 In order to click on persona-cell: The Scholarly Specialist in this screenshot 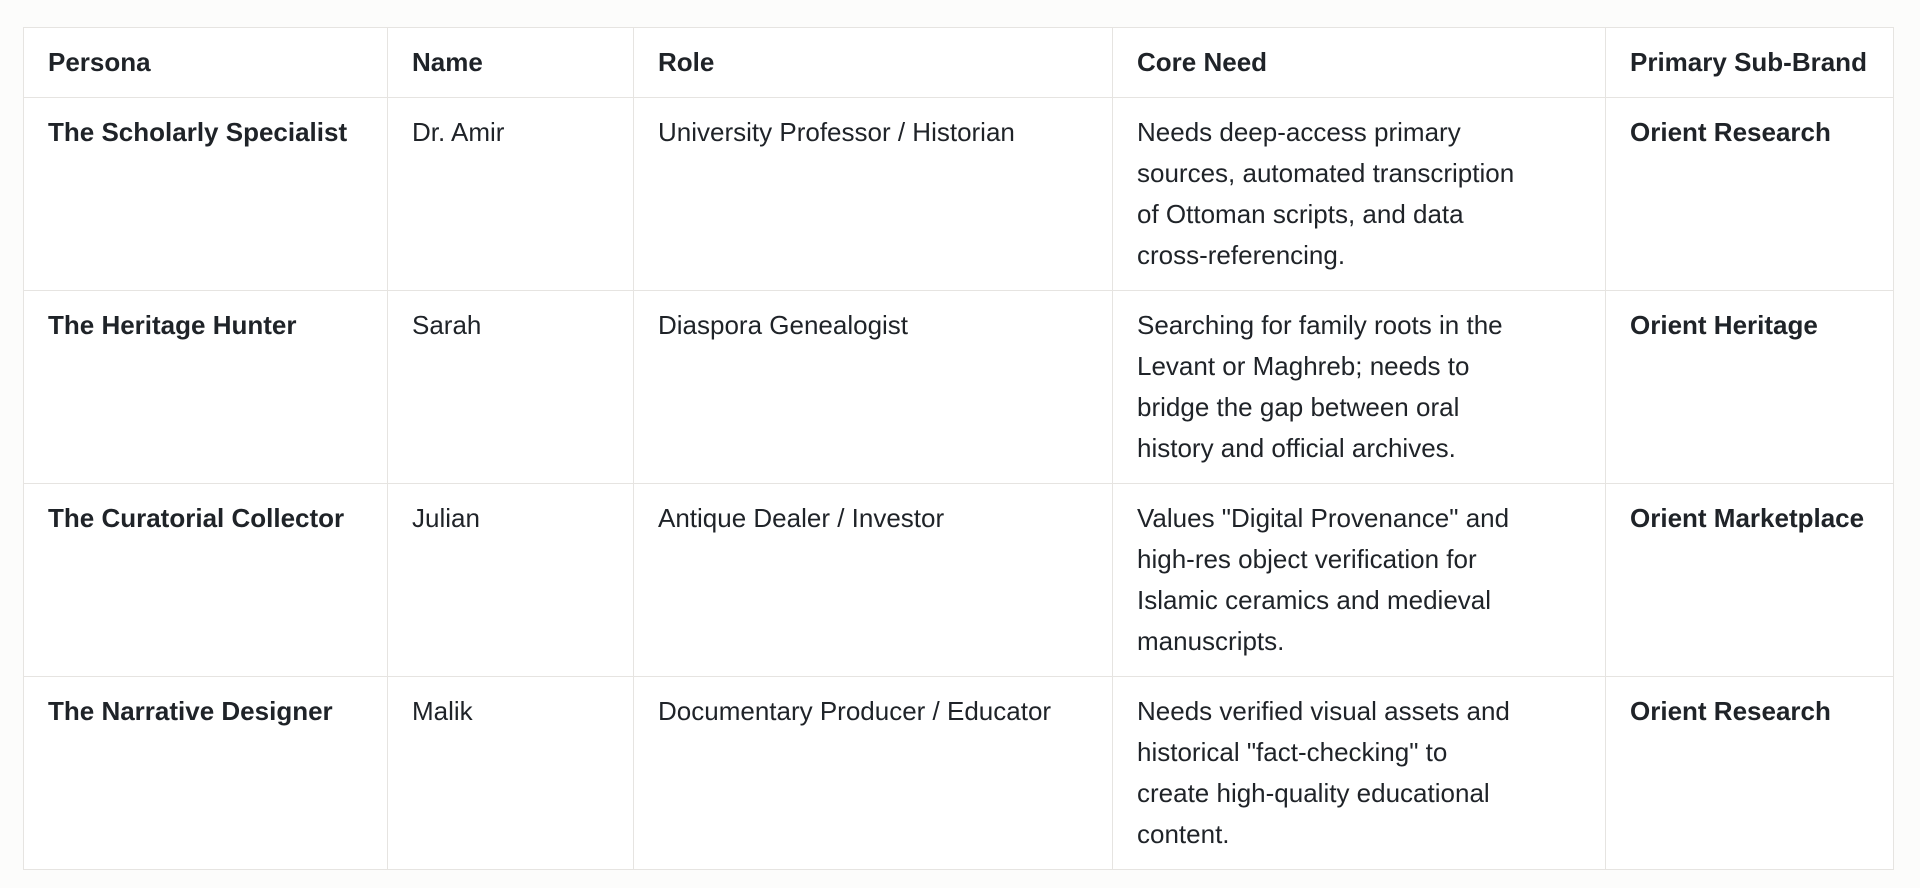, I will do `click(205, 194)`.